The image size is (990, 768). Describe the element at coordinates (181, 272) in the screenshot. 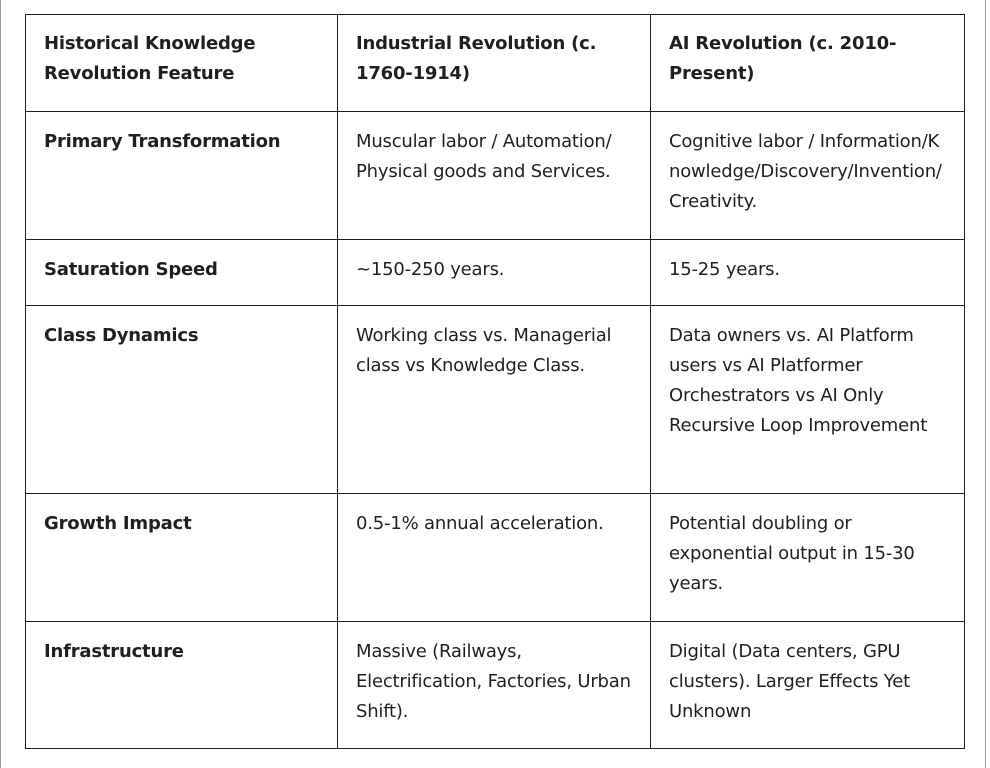

I see `row-label: Saturation Speed` at that location.